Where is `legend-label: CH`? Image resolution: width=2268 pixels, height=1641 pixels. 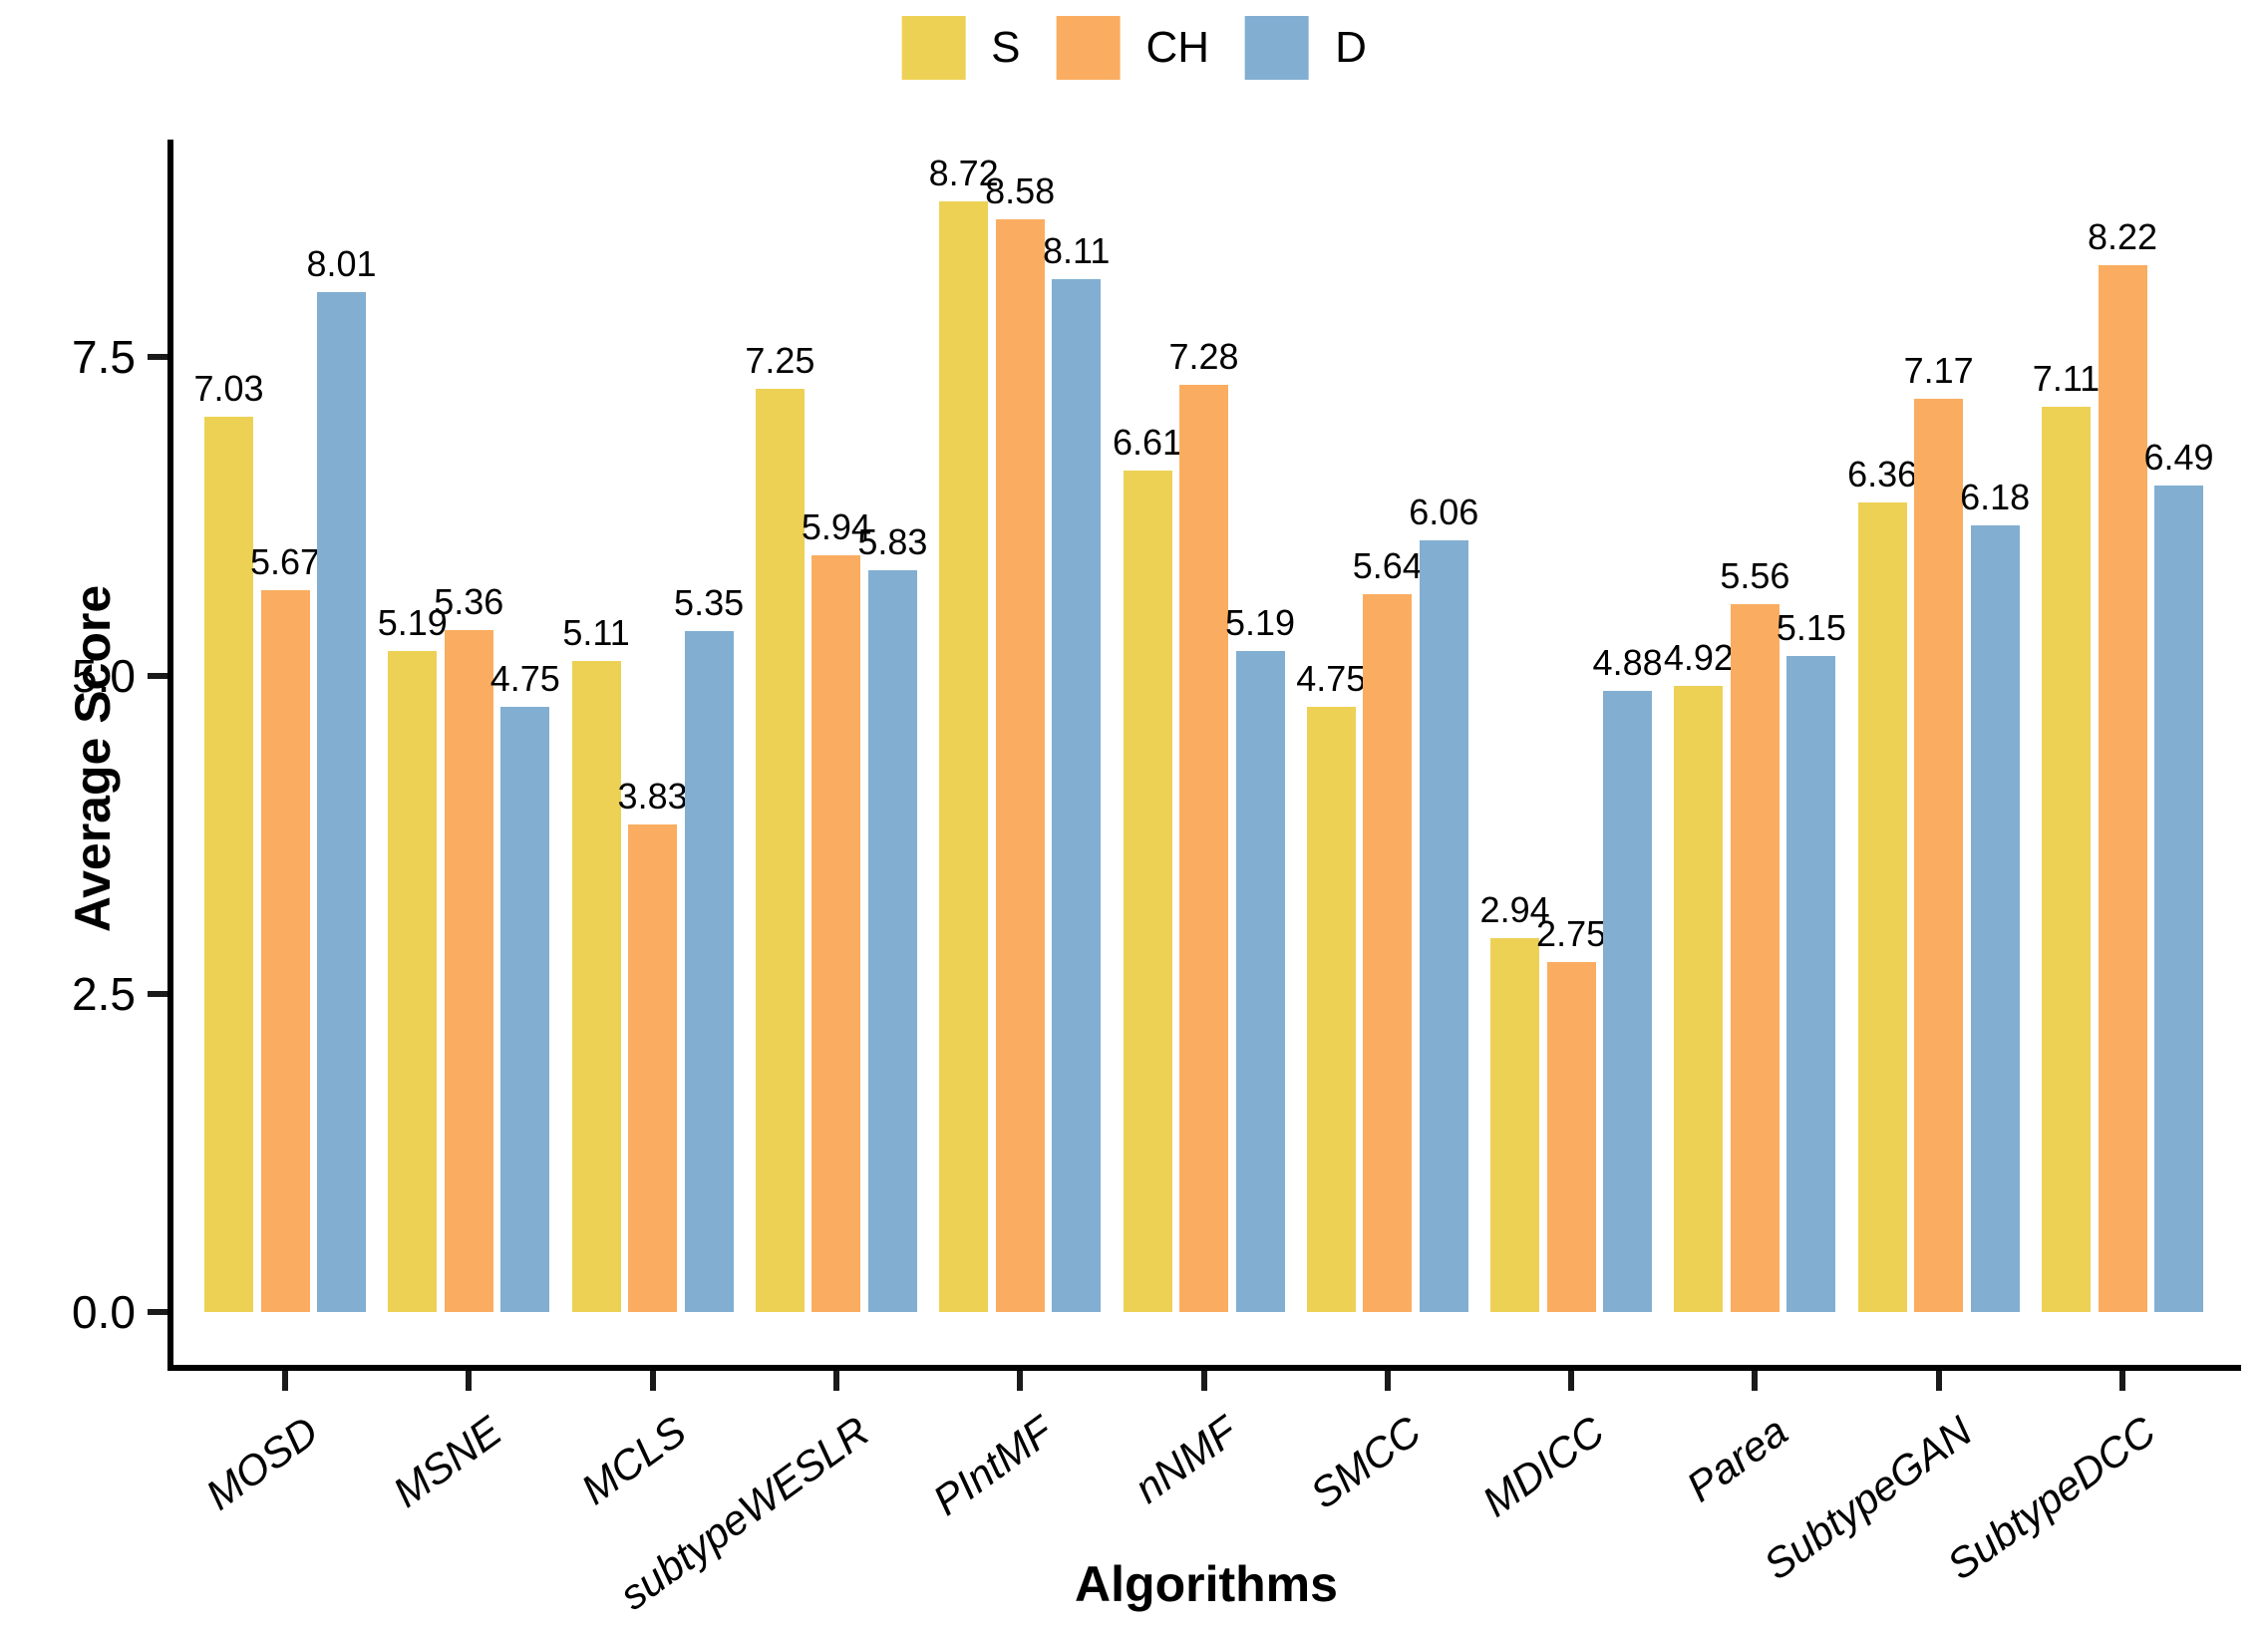 legend-label: CH is located at coordinates (1177, 47).